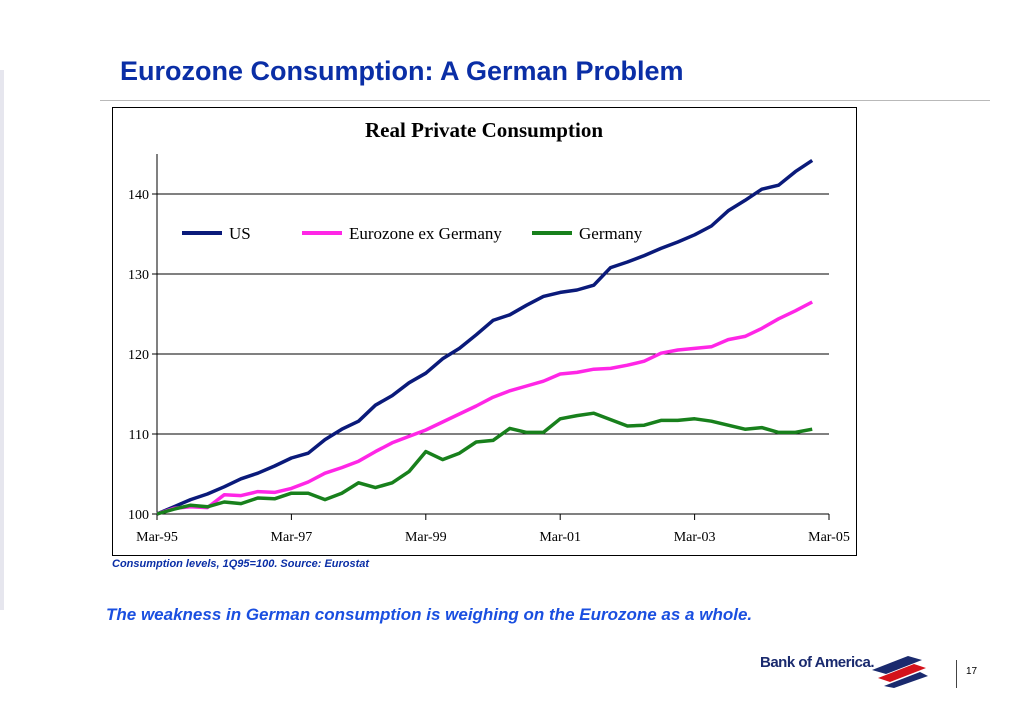  What do you see at coordinates (292, 537) in the screenshot?
I see `x-tick-label: Mar-97` at bounding box center [292, 537].